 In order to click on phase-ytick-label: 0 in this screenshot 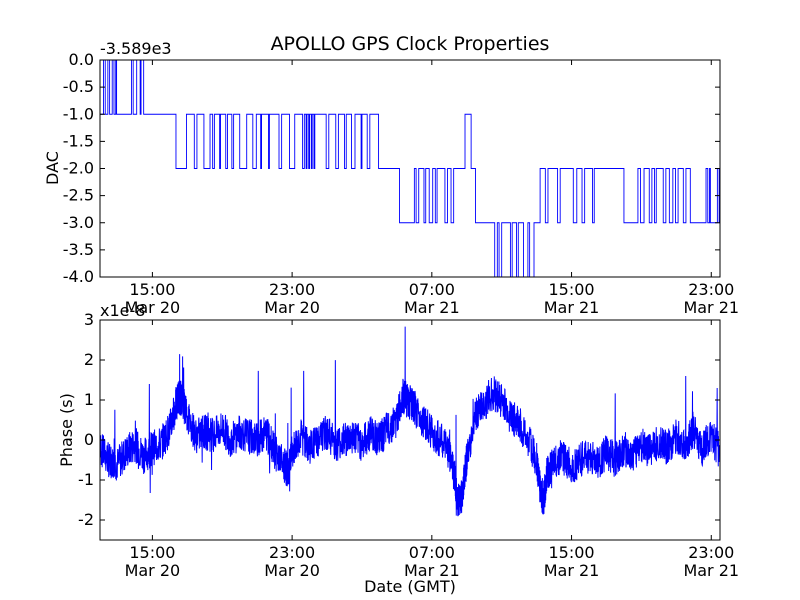, I will do `click(89, 439)`.